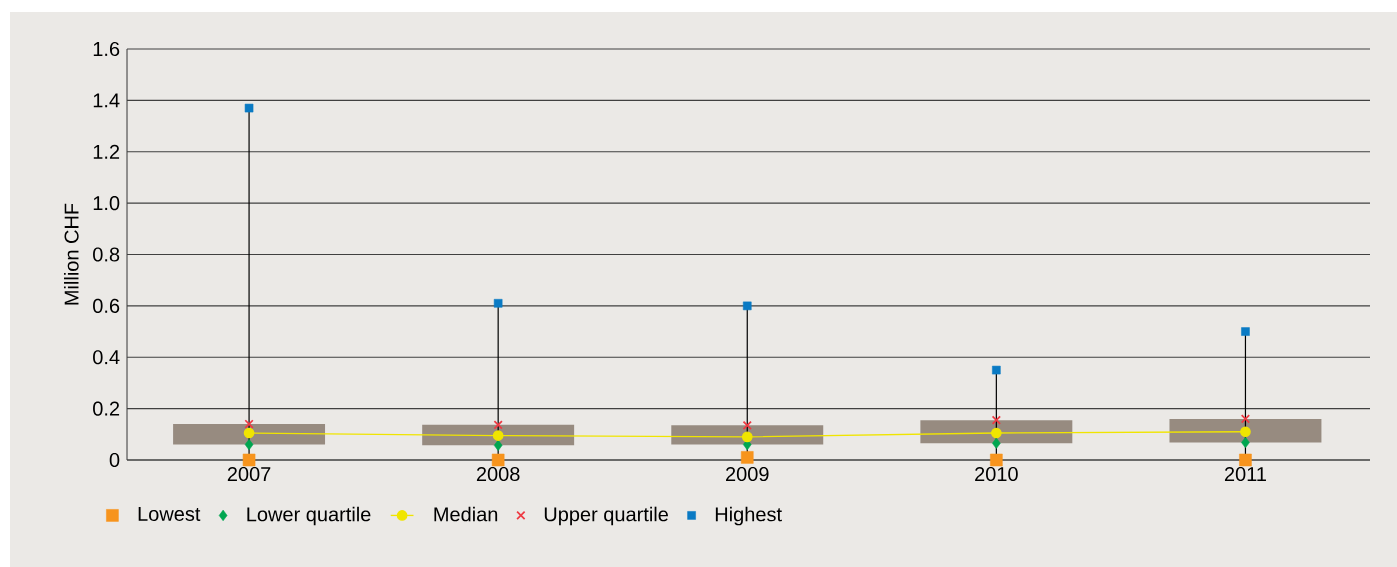 Image resolution: width=1397 pixels, height=567 pixels. I want to click on y-axis-title: Million CHF, so click(71, 254).